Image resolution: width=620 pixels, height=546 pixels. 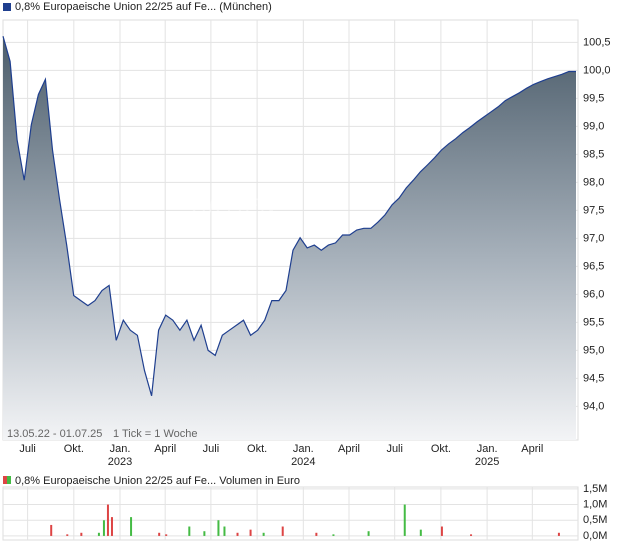 What do you see at coordinates (290, 513) in the screenshot?
I see `plot-frame` at bounding box center [290, 513].